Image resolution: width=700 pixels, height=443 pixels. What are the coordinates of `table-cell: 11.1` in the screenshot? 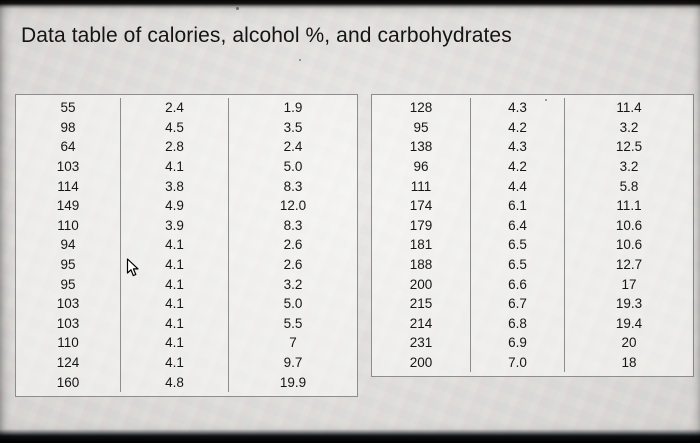 It's located at (629, 206).